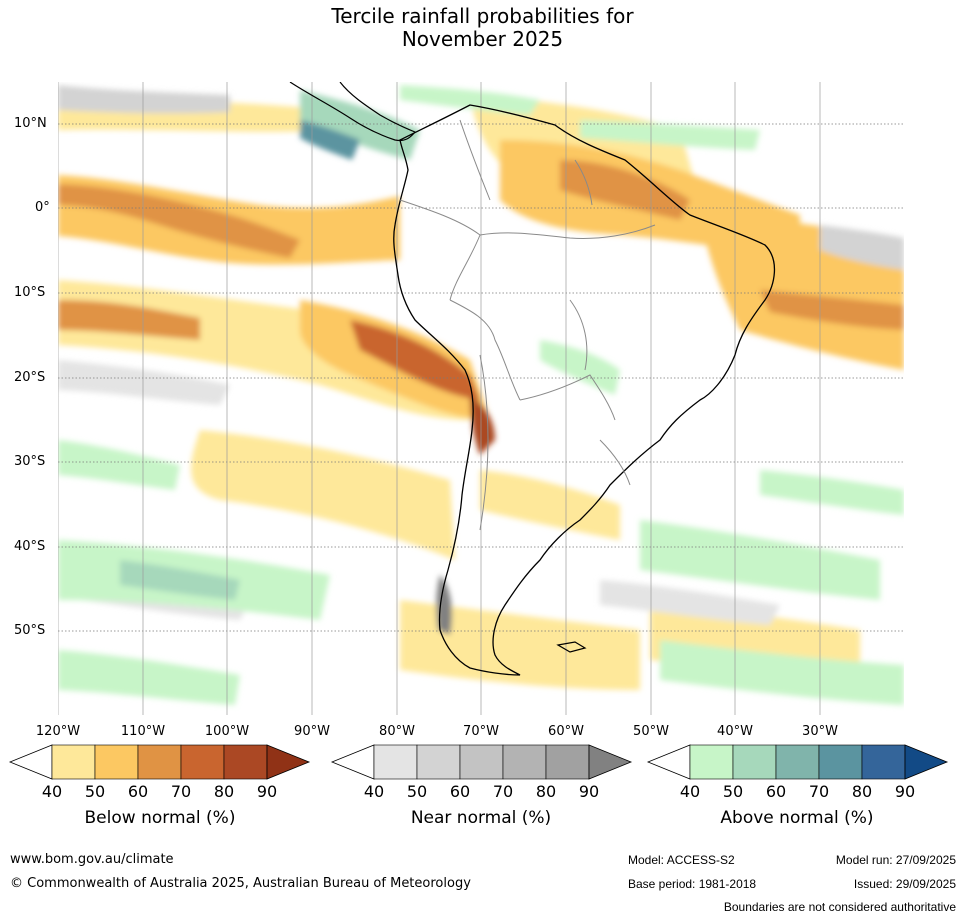 This screenshot has height=919, width=965. Describe the element at coordinates (149, 677) in the screenshot. I see `above-far-south-pacific` at that location.